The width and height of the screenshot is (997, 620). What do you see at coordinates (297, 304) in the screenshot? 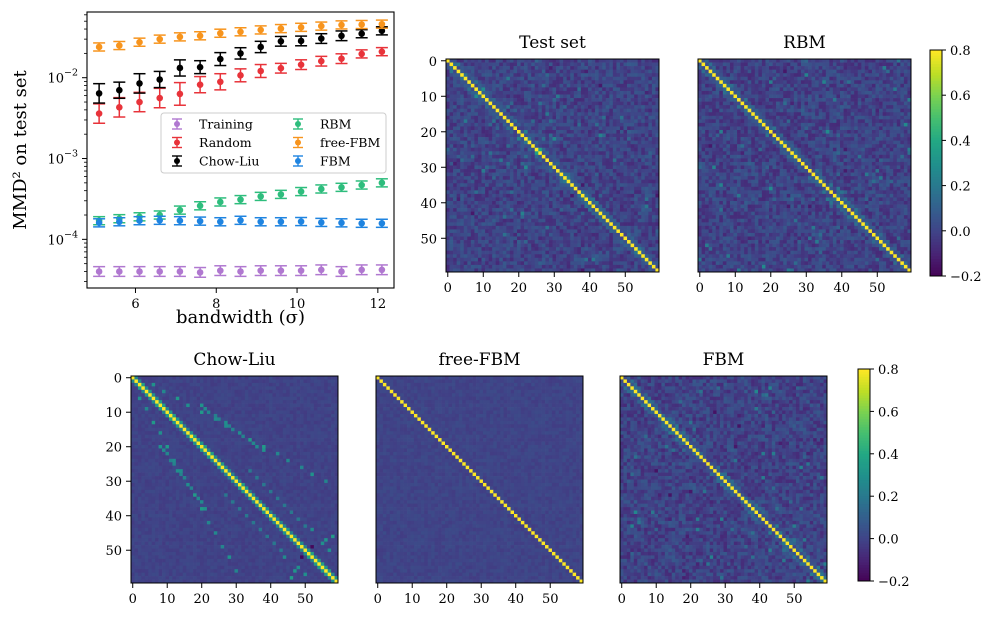
I see `x-tick-label: 10` at bounding box center [297, 304].